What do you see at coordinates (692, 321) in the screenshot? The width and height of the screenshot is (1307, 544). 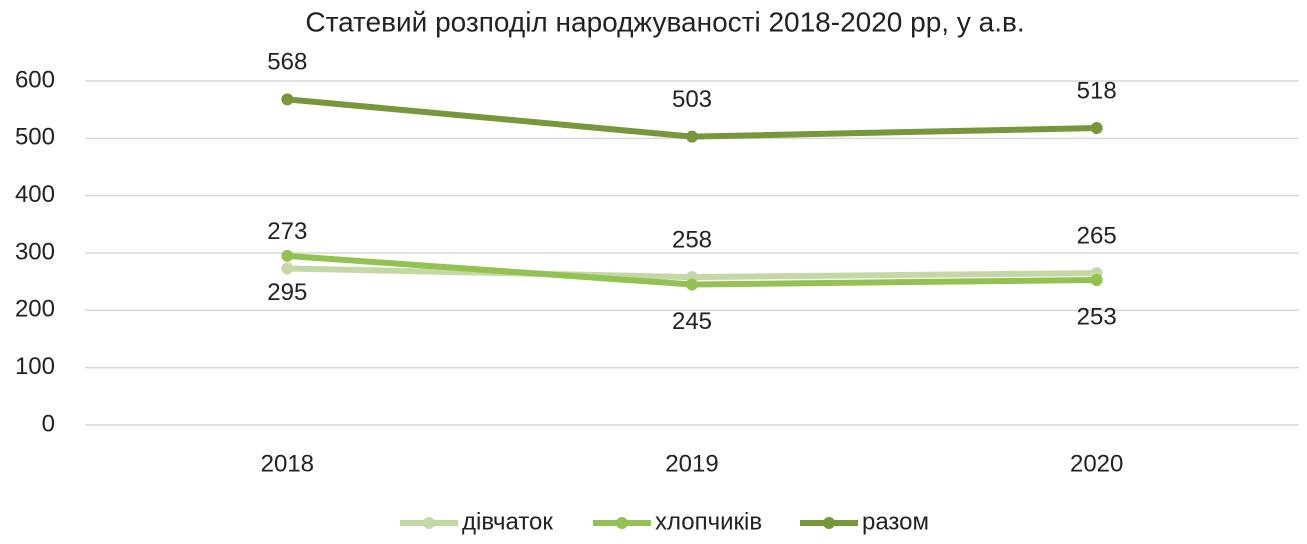 I see `data-label: 245` at bounding box center [692, 321].